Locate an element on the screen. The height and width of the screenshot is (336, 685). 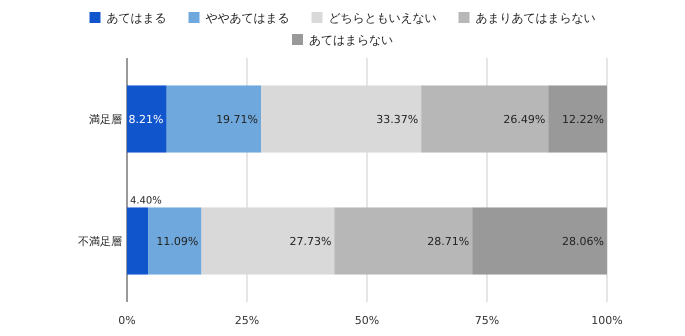
text: 8.21% is located at coordinates (146, 119).